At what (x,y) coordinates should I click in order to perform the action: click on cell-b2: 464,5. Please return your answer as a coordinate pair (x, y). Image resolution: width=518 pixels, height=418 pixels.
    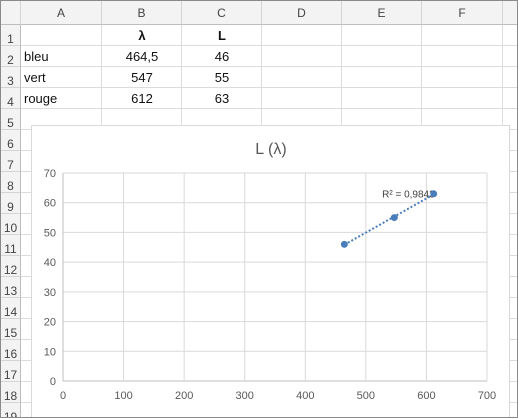
    Looking at the image, I should click on (142, 56).